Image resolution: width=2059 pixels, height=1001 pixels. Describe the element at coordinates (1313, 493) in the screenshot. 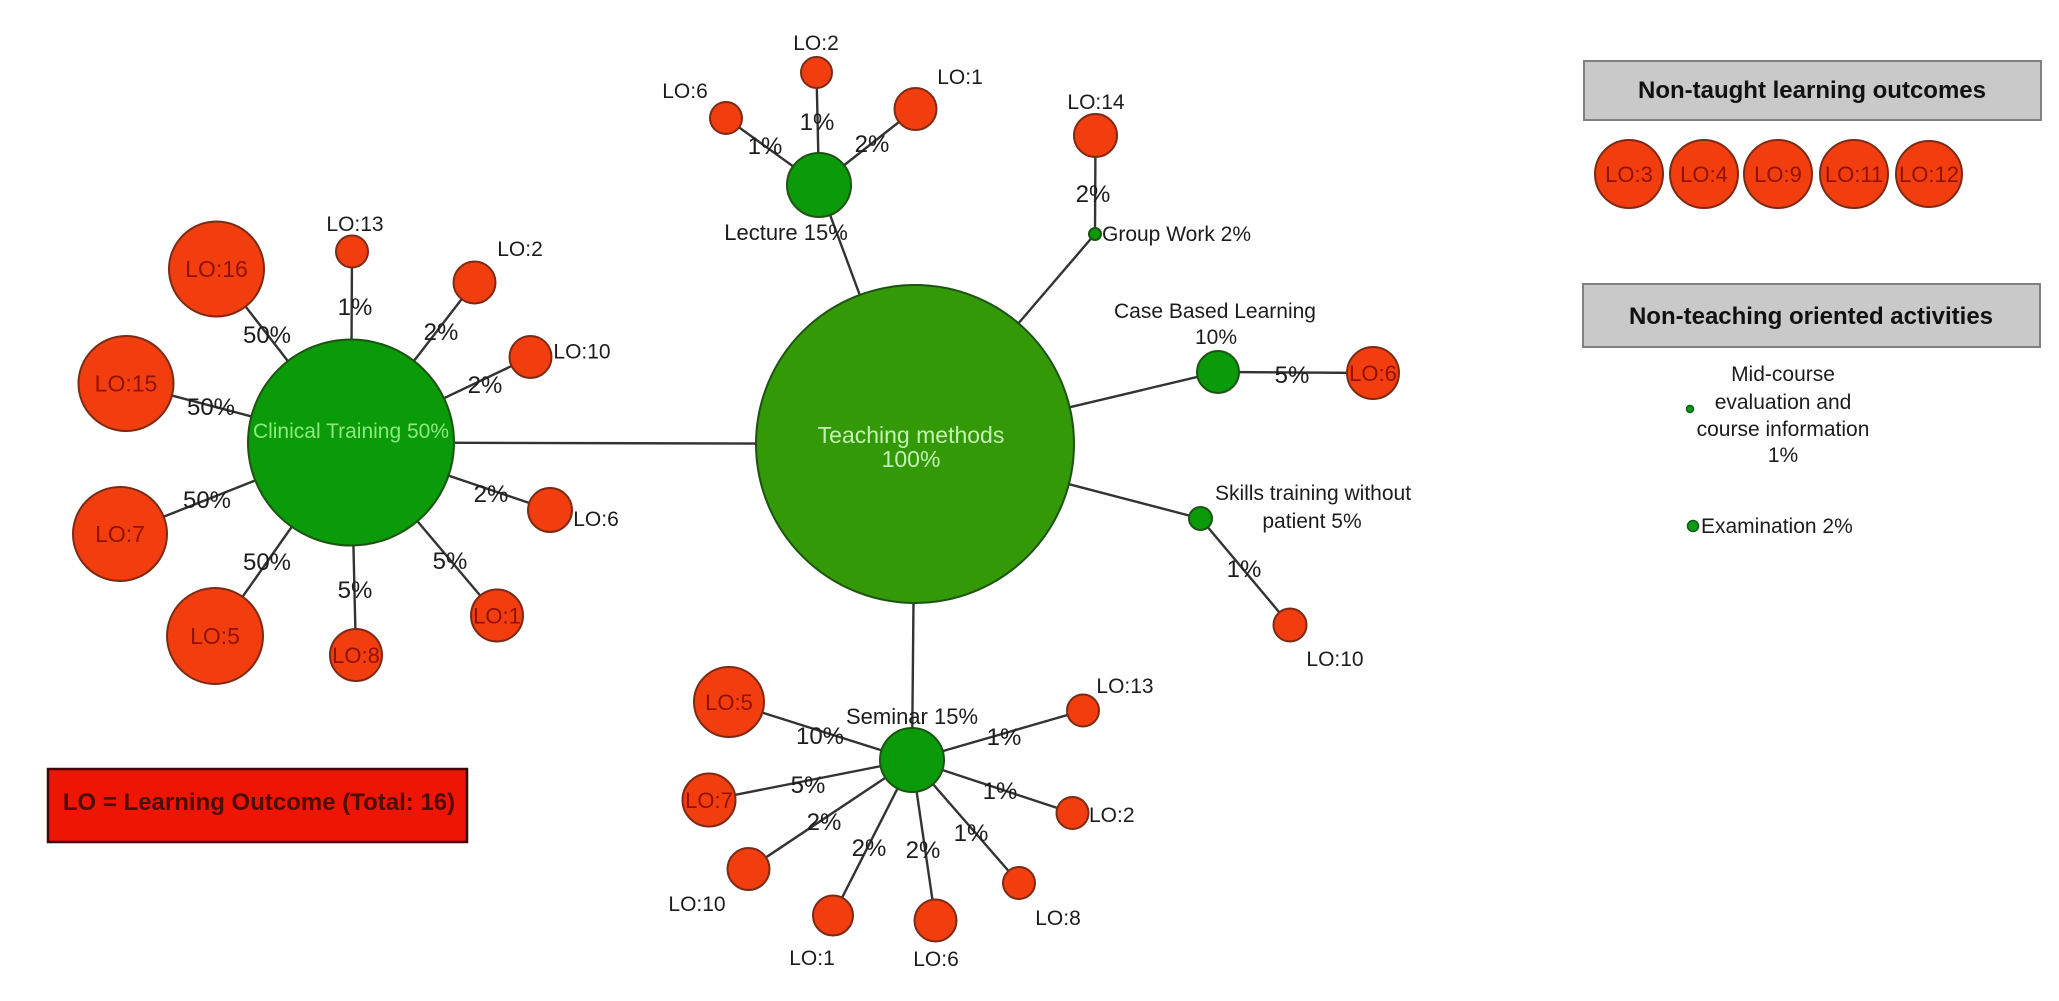

I see `svg-text: Skills training without` at that location.